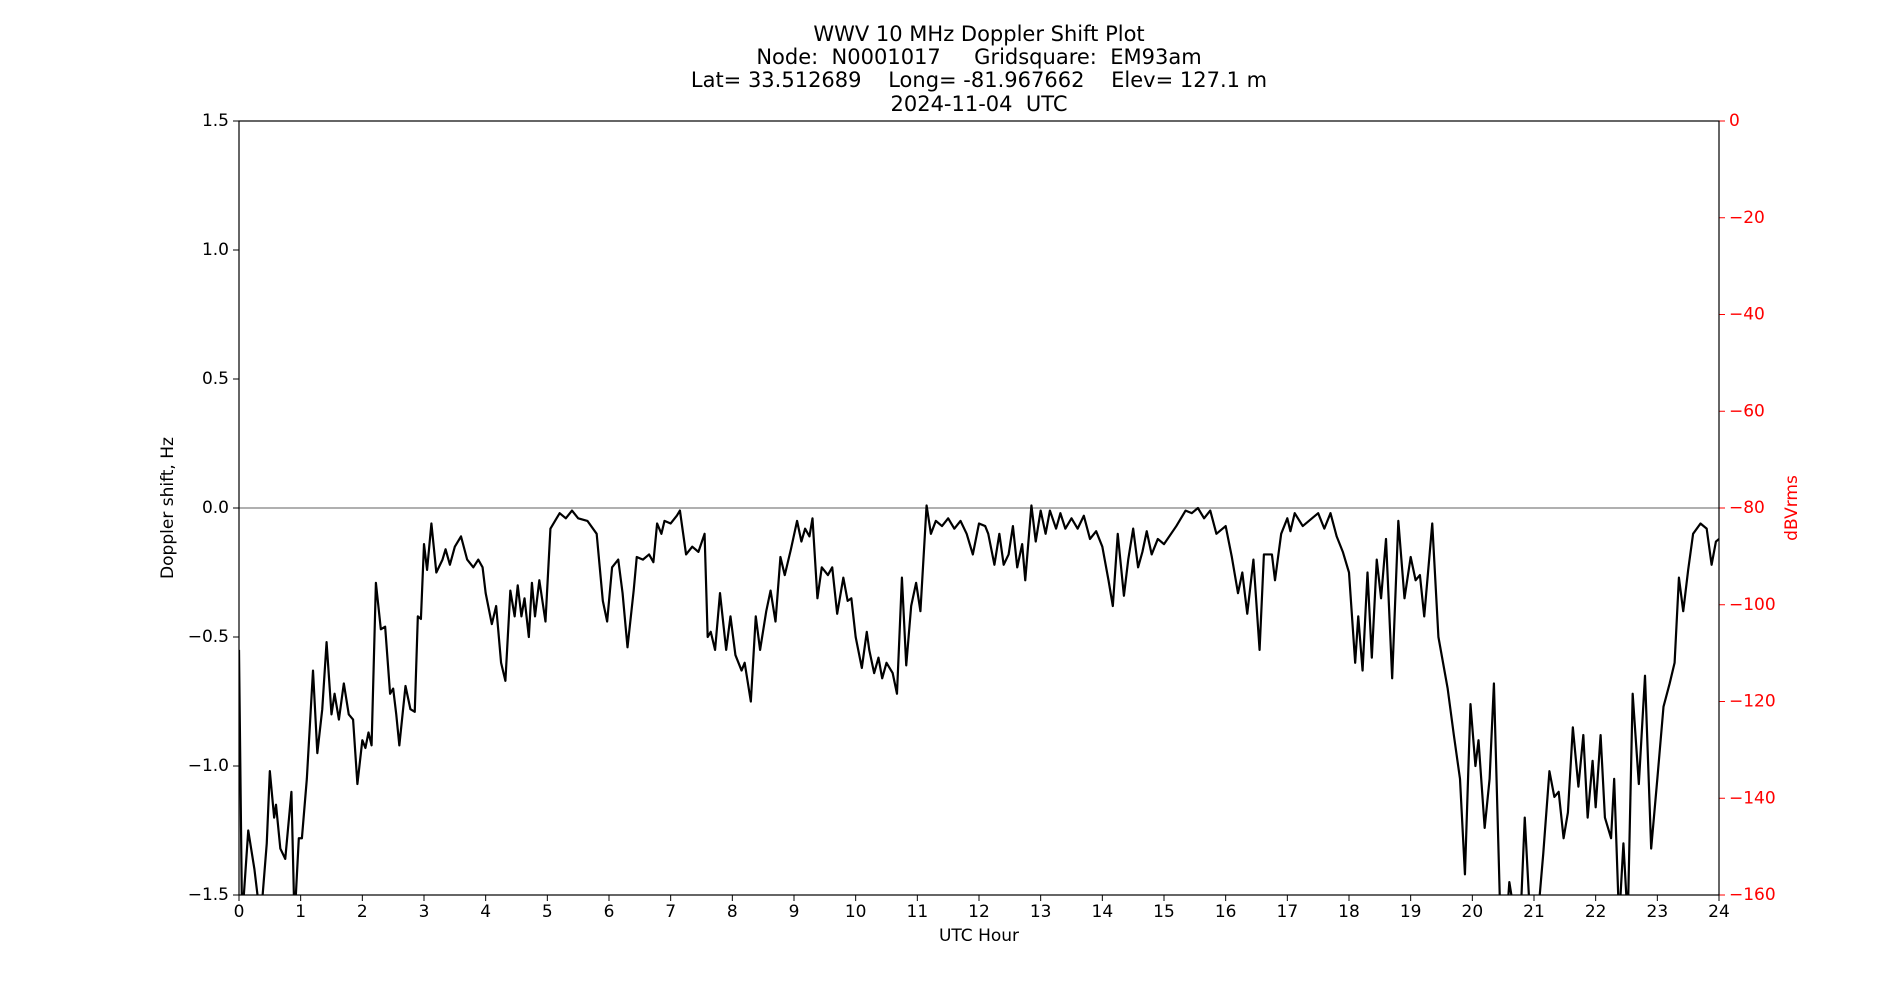  Describe the element at coordinates (918, 912) in the screenshot. I see `x-tick-label: 11` at that location.